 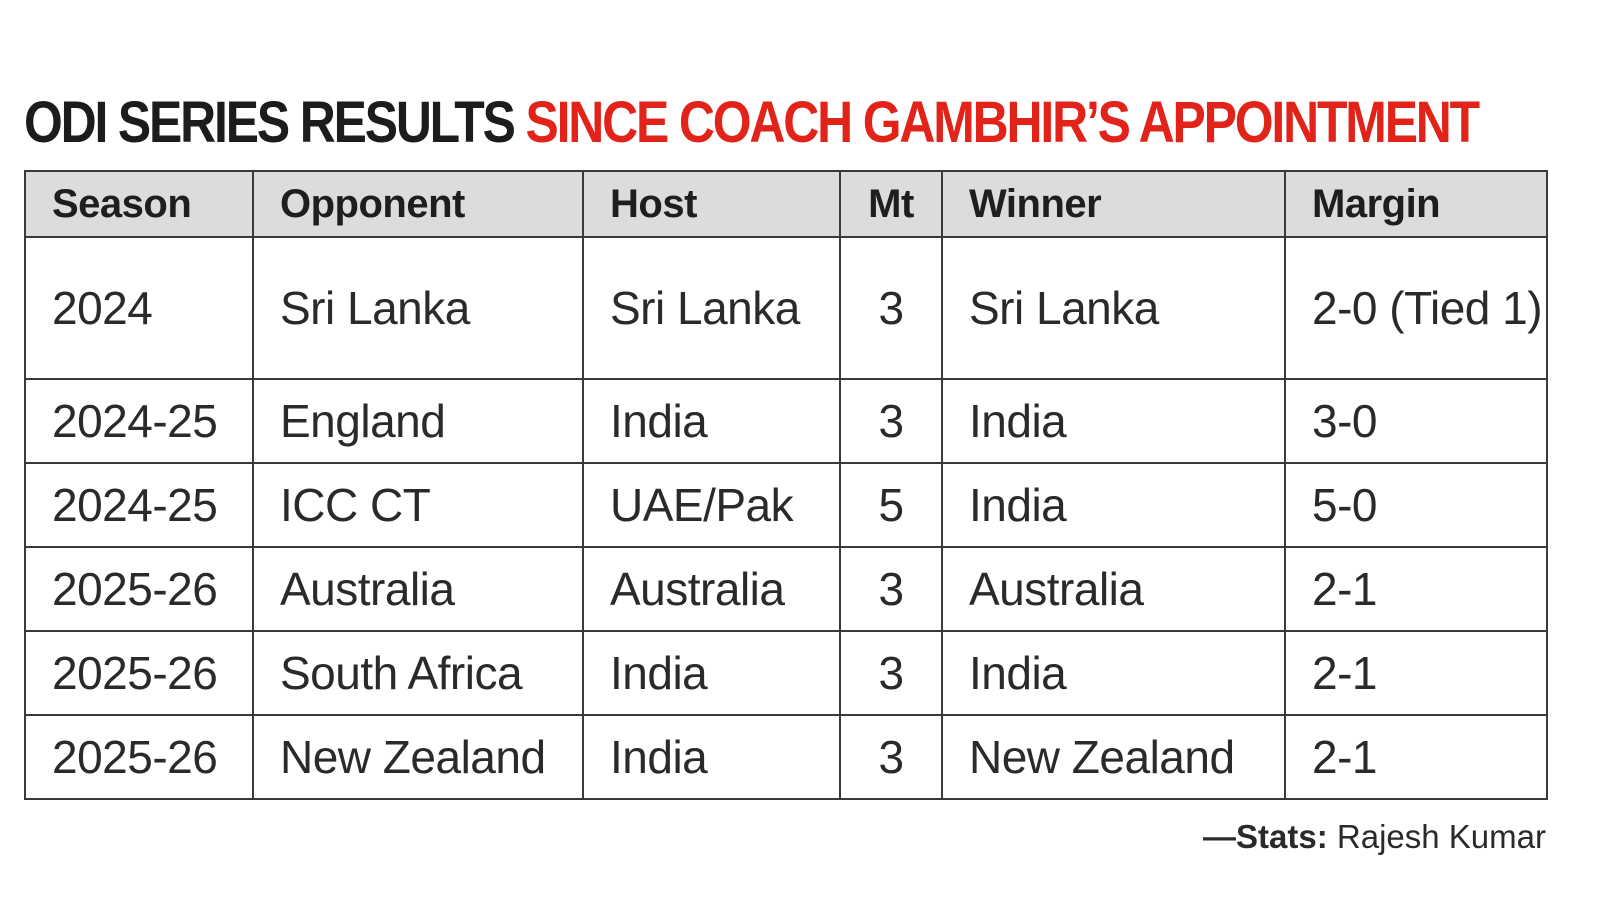 I want to click on cell-host: Australia, so click(x=711, y=589).